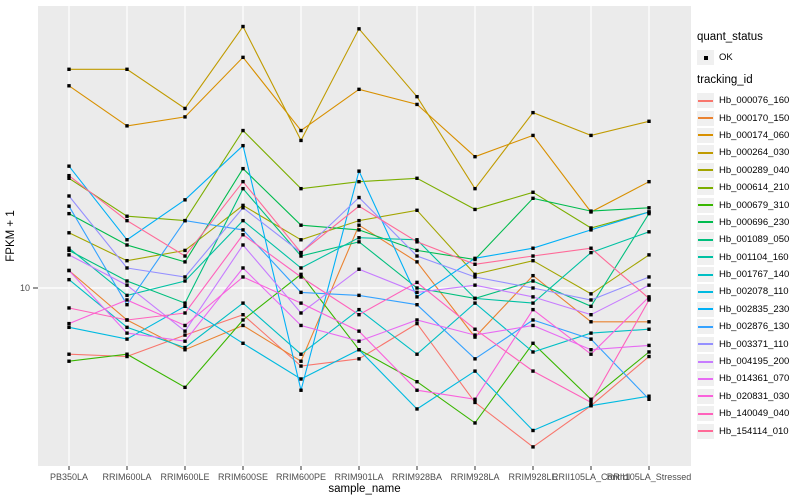 The height and width of the screenshot is (500, 800). I want to click on legend-item-label: Hb_020831_030, so click(754, 396).